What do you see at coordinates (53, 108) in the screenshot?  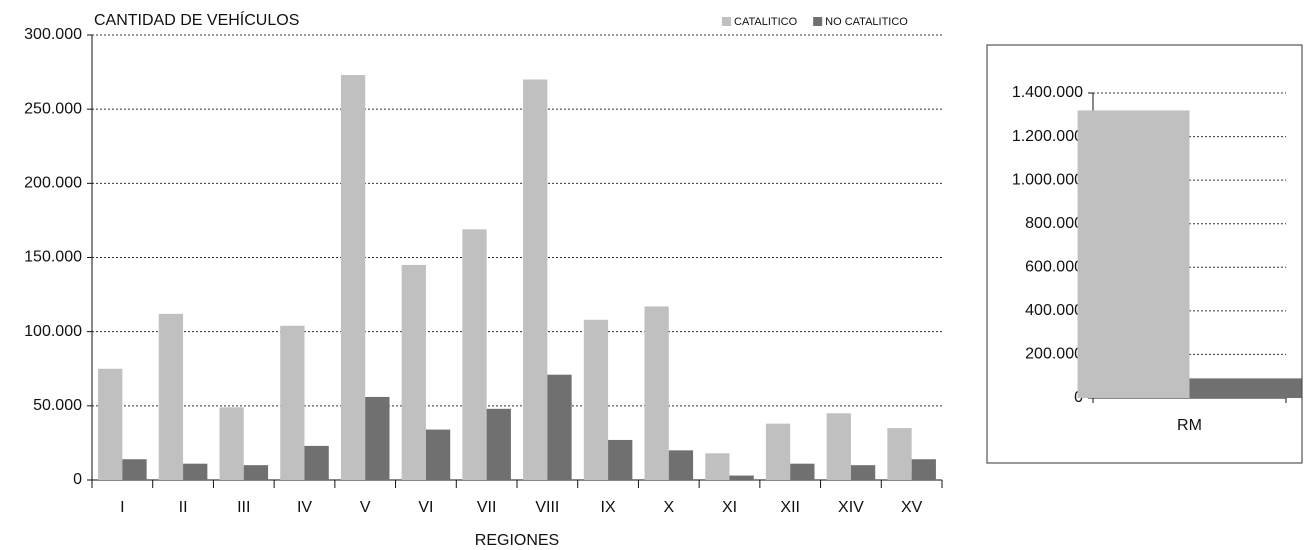 I see `y-tick-label: 250.000` at bounding box center [53, 108].